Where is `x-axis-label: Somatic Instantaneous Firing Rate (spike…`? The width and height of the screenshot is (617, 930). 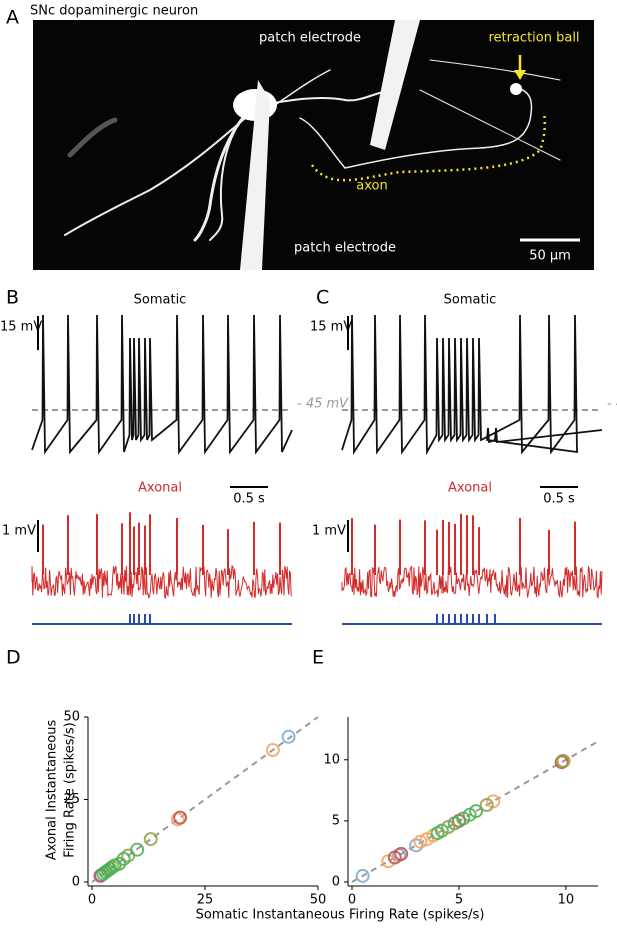
x-axis-label: Somatic Instantaneous Firing Rate (spike… is located at coordinates (340, 915).